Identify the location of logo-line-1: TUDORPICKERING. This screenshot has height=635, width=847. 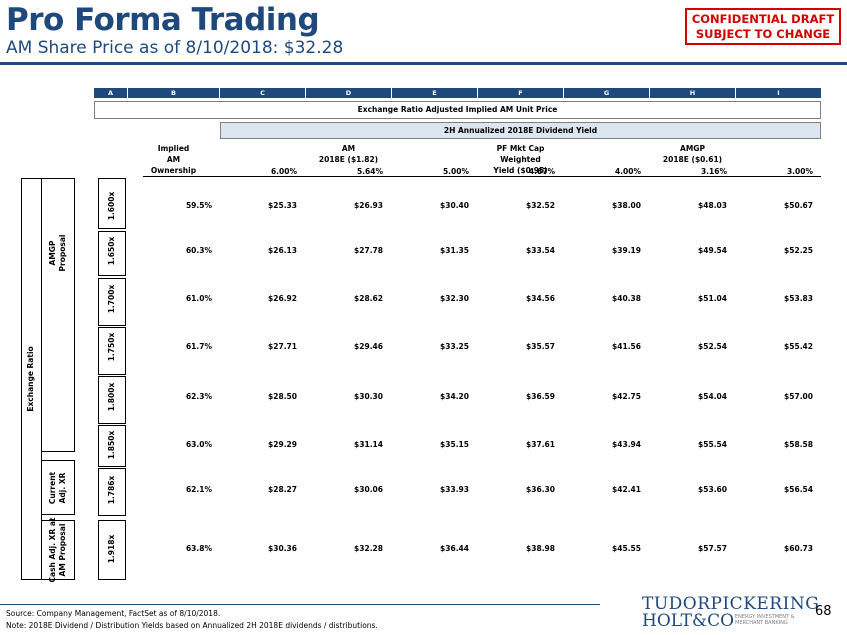
(731, 604).